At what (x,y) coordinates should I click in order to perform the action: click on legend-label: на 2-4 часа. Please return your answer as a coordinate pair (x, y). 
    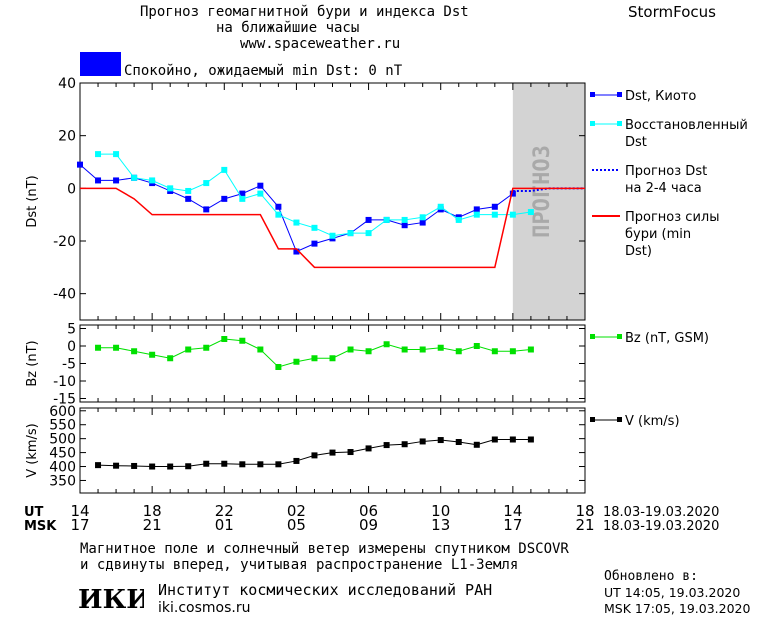
    Looking at the image, I should click on (663, 188).